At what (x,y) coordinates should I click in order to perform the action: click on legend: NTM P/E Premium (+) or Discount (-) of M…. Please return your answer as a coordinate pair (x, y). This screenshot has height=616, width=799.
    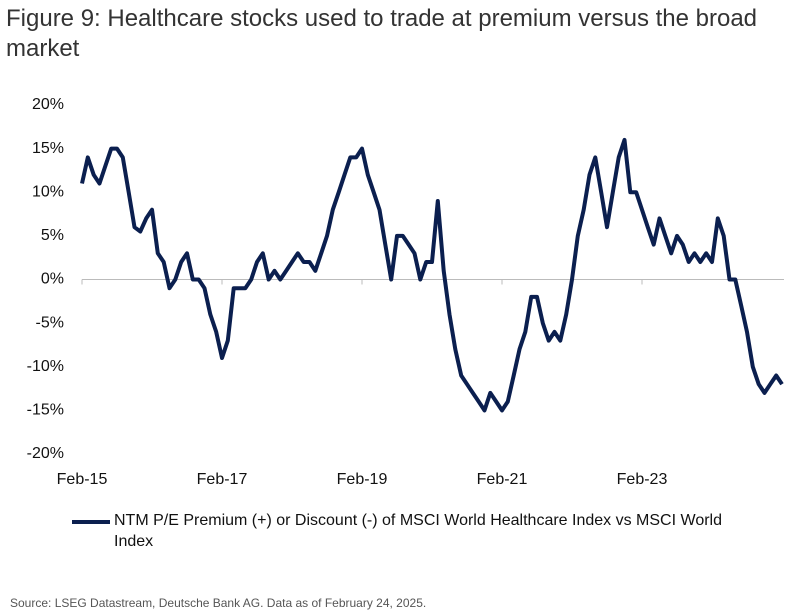
    Looking at the image, I should click on (418, 531).